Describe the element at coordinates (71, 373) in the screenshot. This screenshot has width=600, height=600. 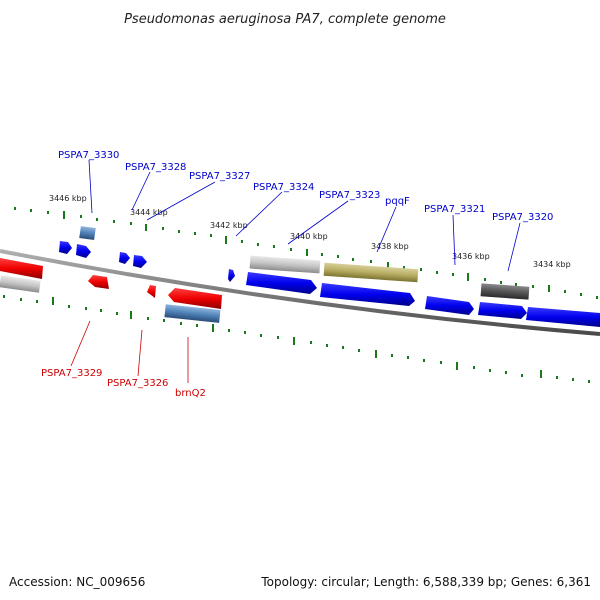
I see `gene-label-pspa7-3329: PSPA7_3329` at that location.